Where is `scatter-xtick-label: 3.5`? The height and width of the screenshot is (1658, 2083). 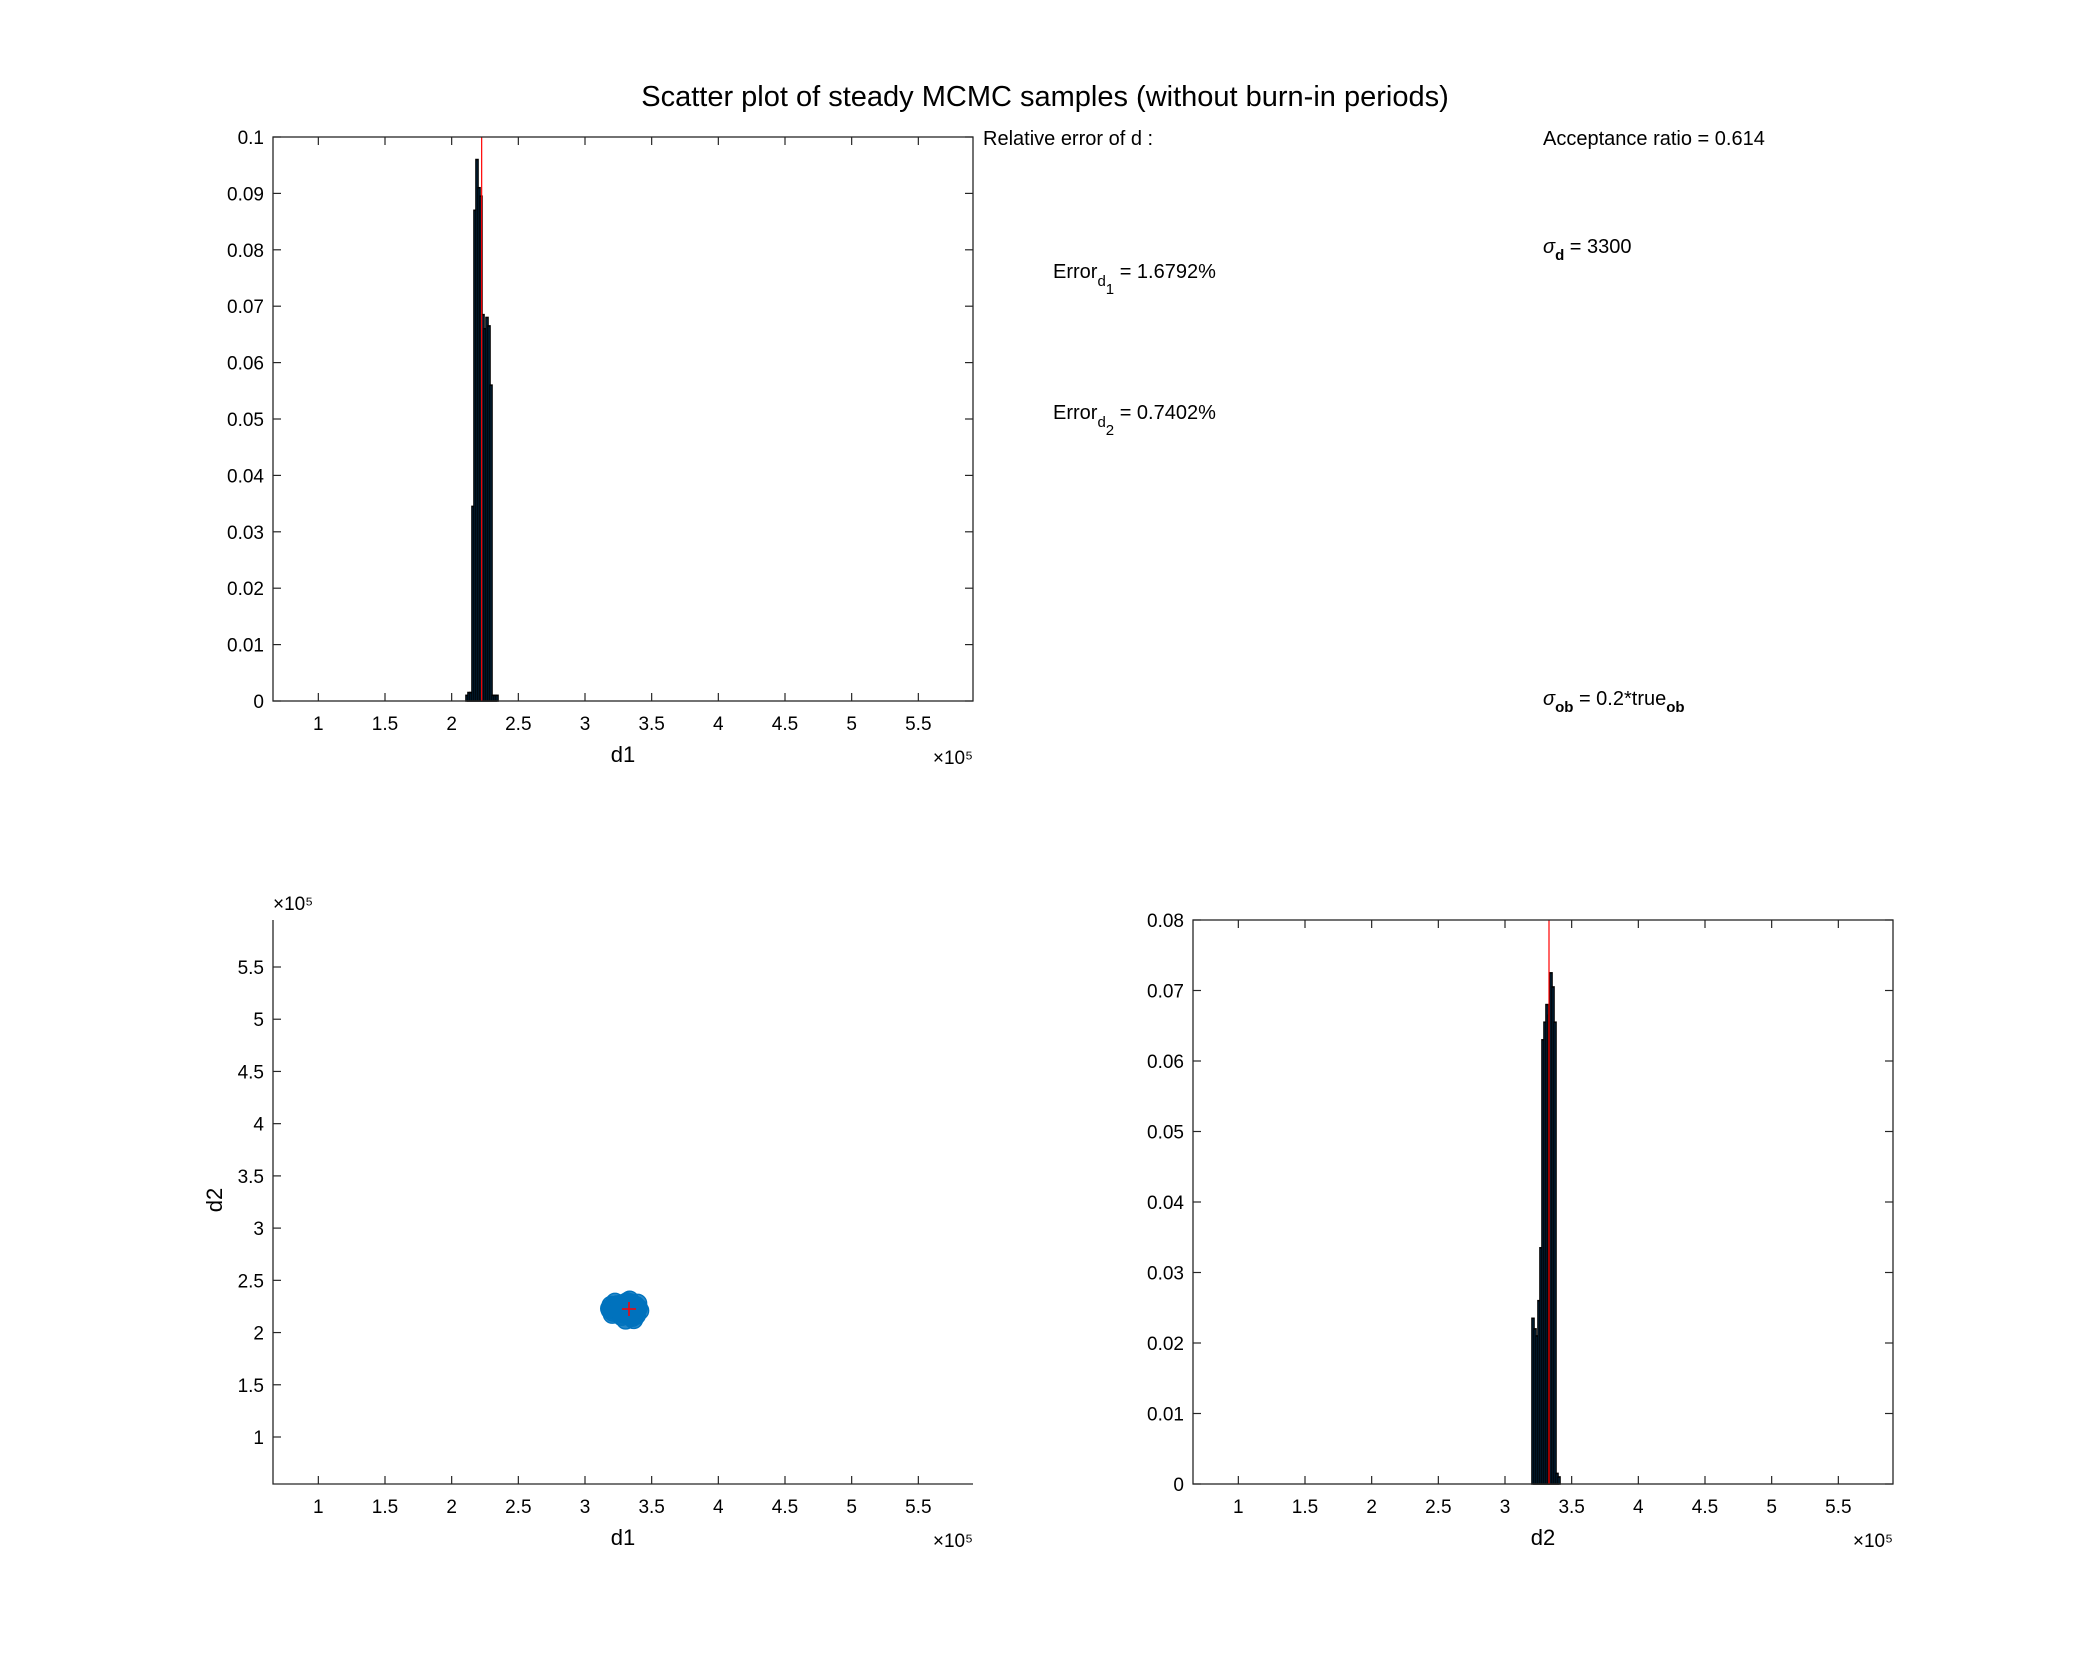 scatter-xtick-label: 3.5 is located at coordinates (651, 1507).